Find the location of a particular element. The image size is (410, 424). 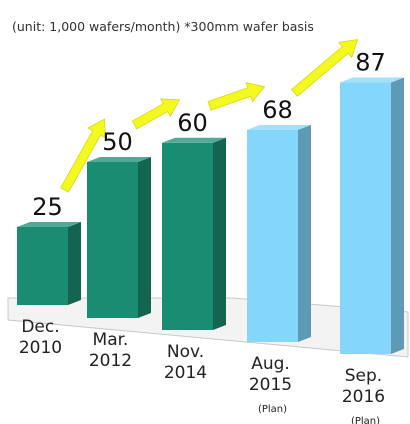

value-label: 50 is located at coordinates (117, 142).